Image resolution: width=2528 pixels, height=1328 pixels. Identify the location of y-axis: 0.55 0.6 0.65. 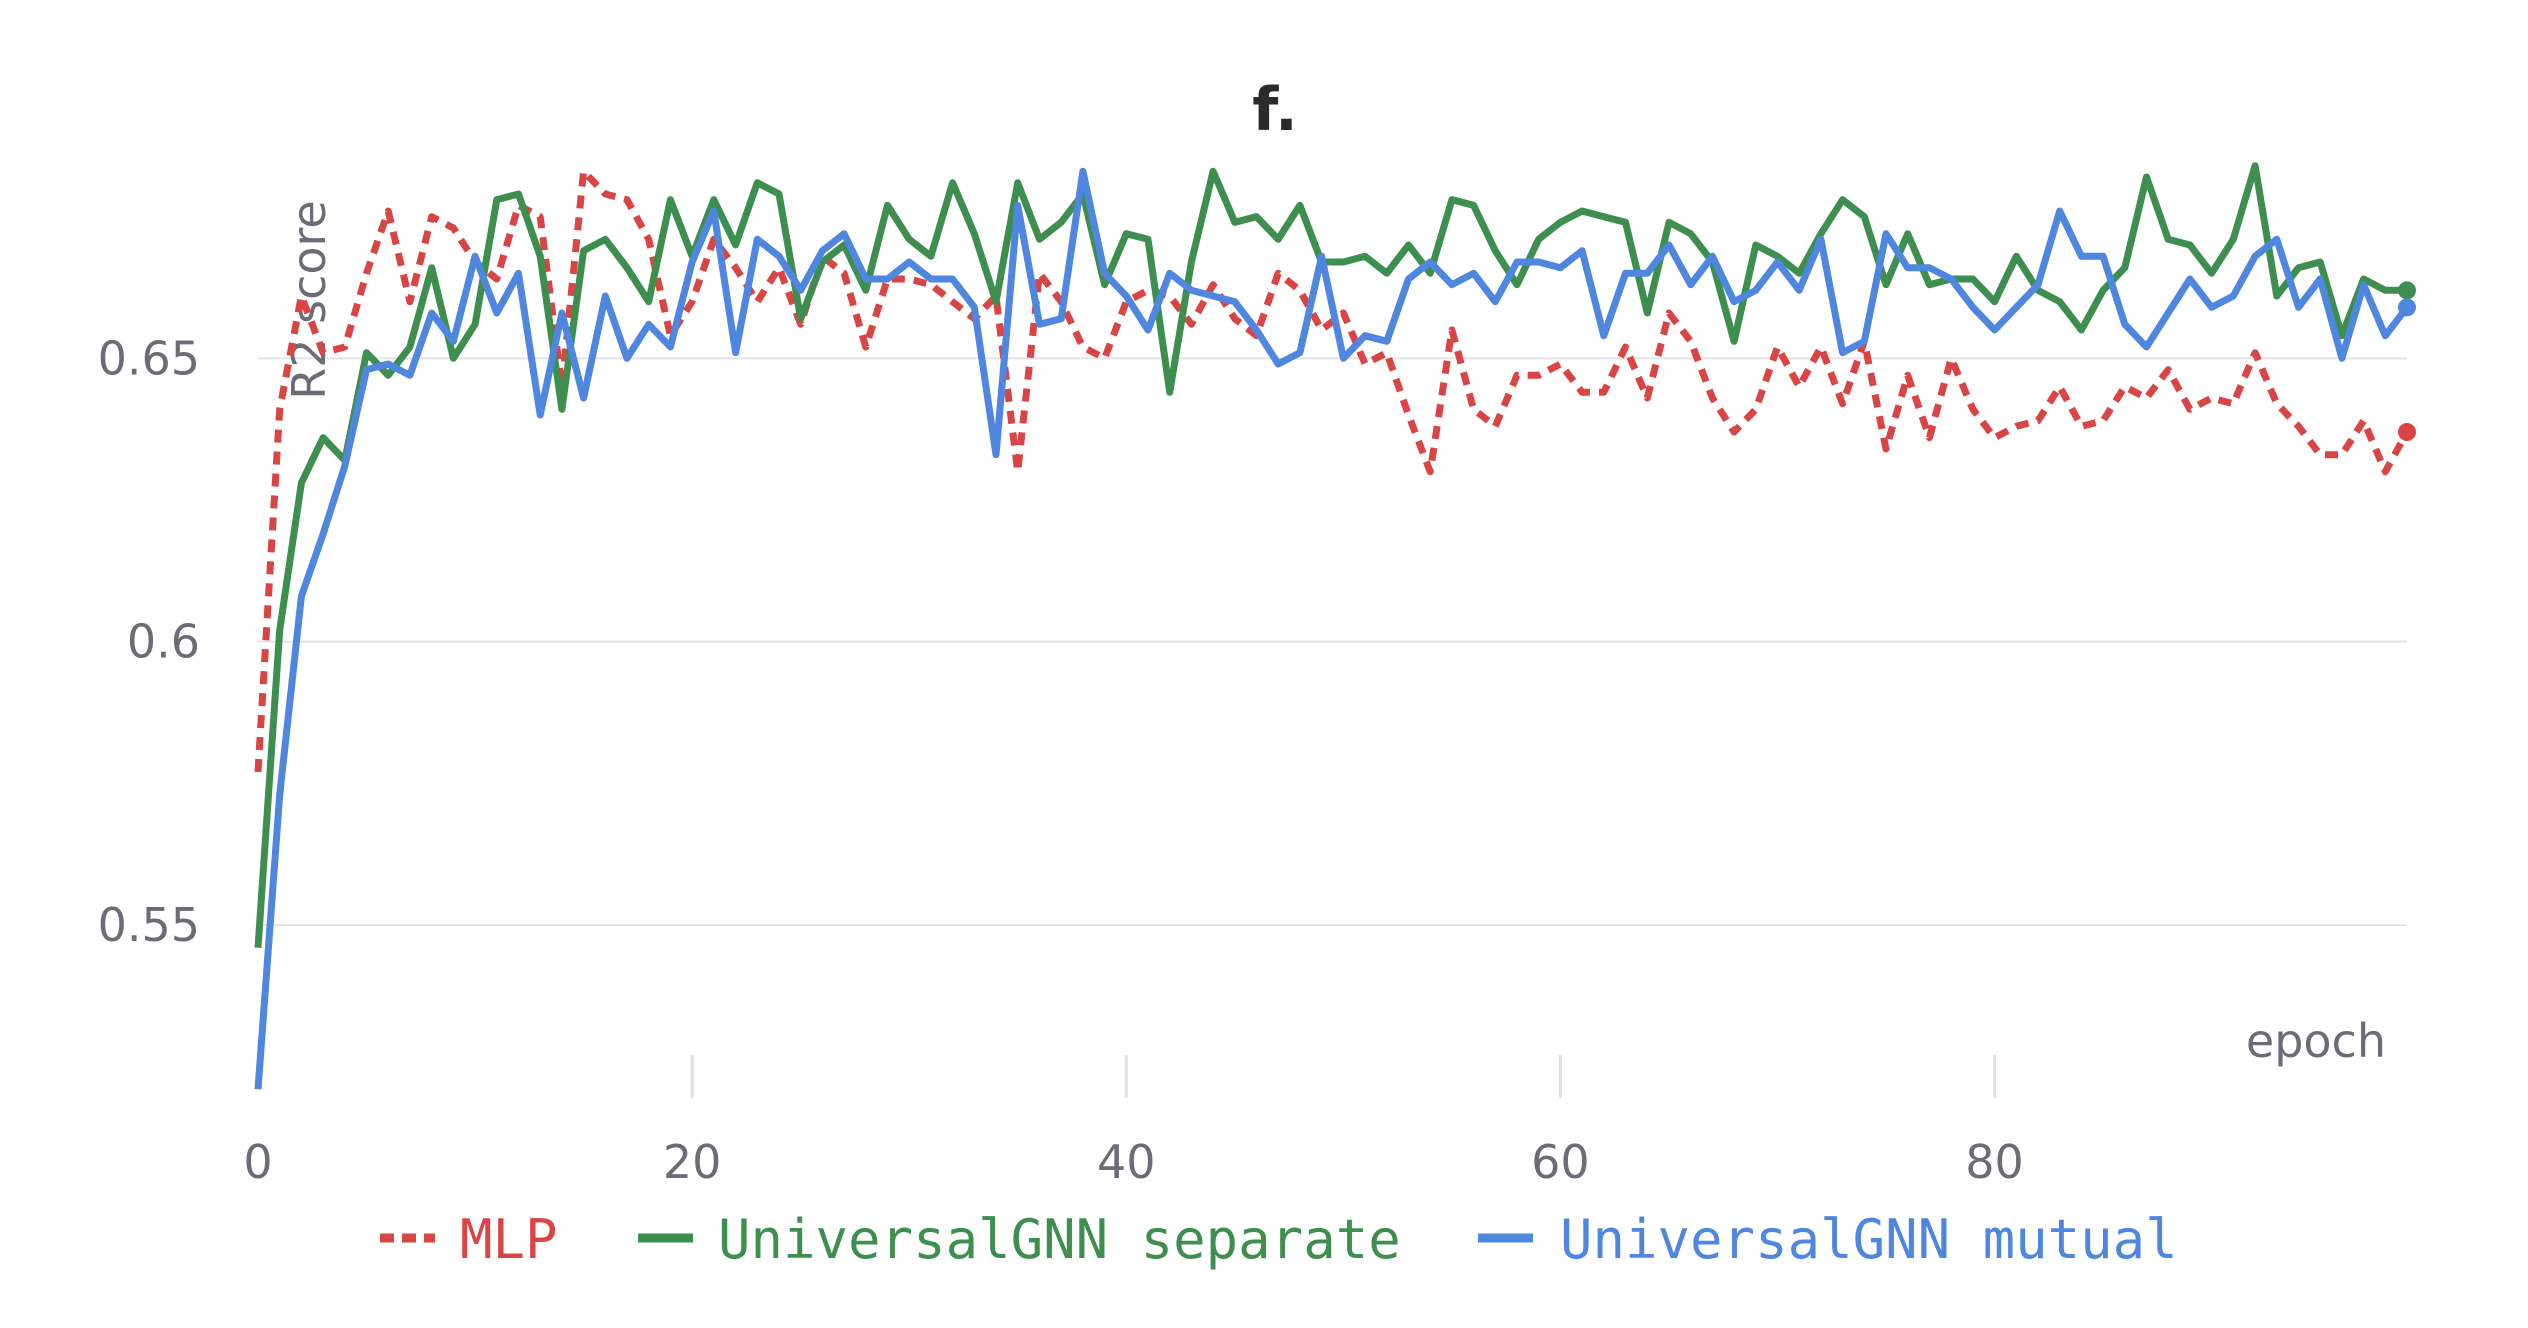
(149, 641).